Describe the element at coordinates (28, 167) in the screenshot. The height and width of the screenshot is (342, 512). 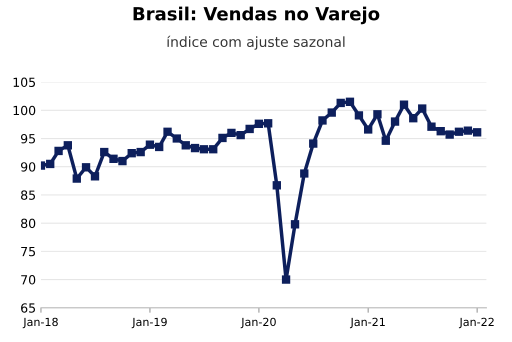
I see `y-tick-label: 90` at that location.